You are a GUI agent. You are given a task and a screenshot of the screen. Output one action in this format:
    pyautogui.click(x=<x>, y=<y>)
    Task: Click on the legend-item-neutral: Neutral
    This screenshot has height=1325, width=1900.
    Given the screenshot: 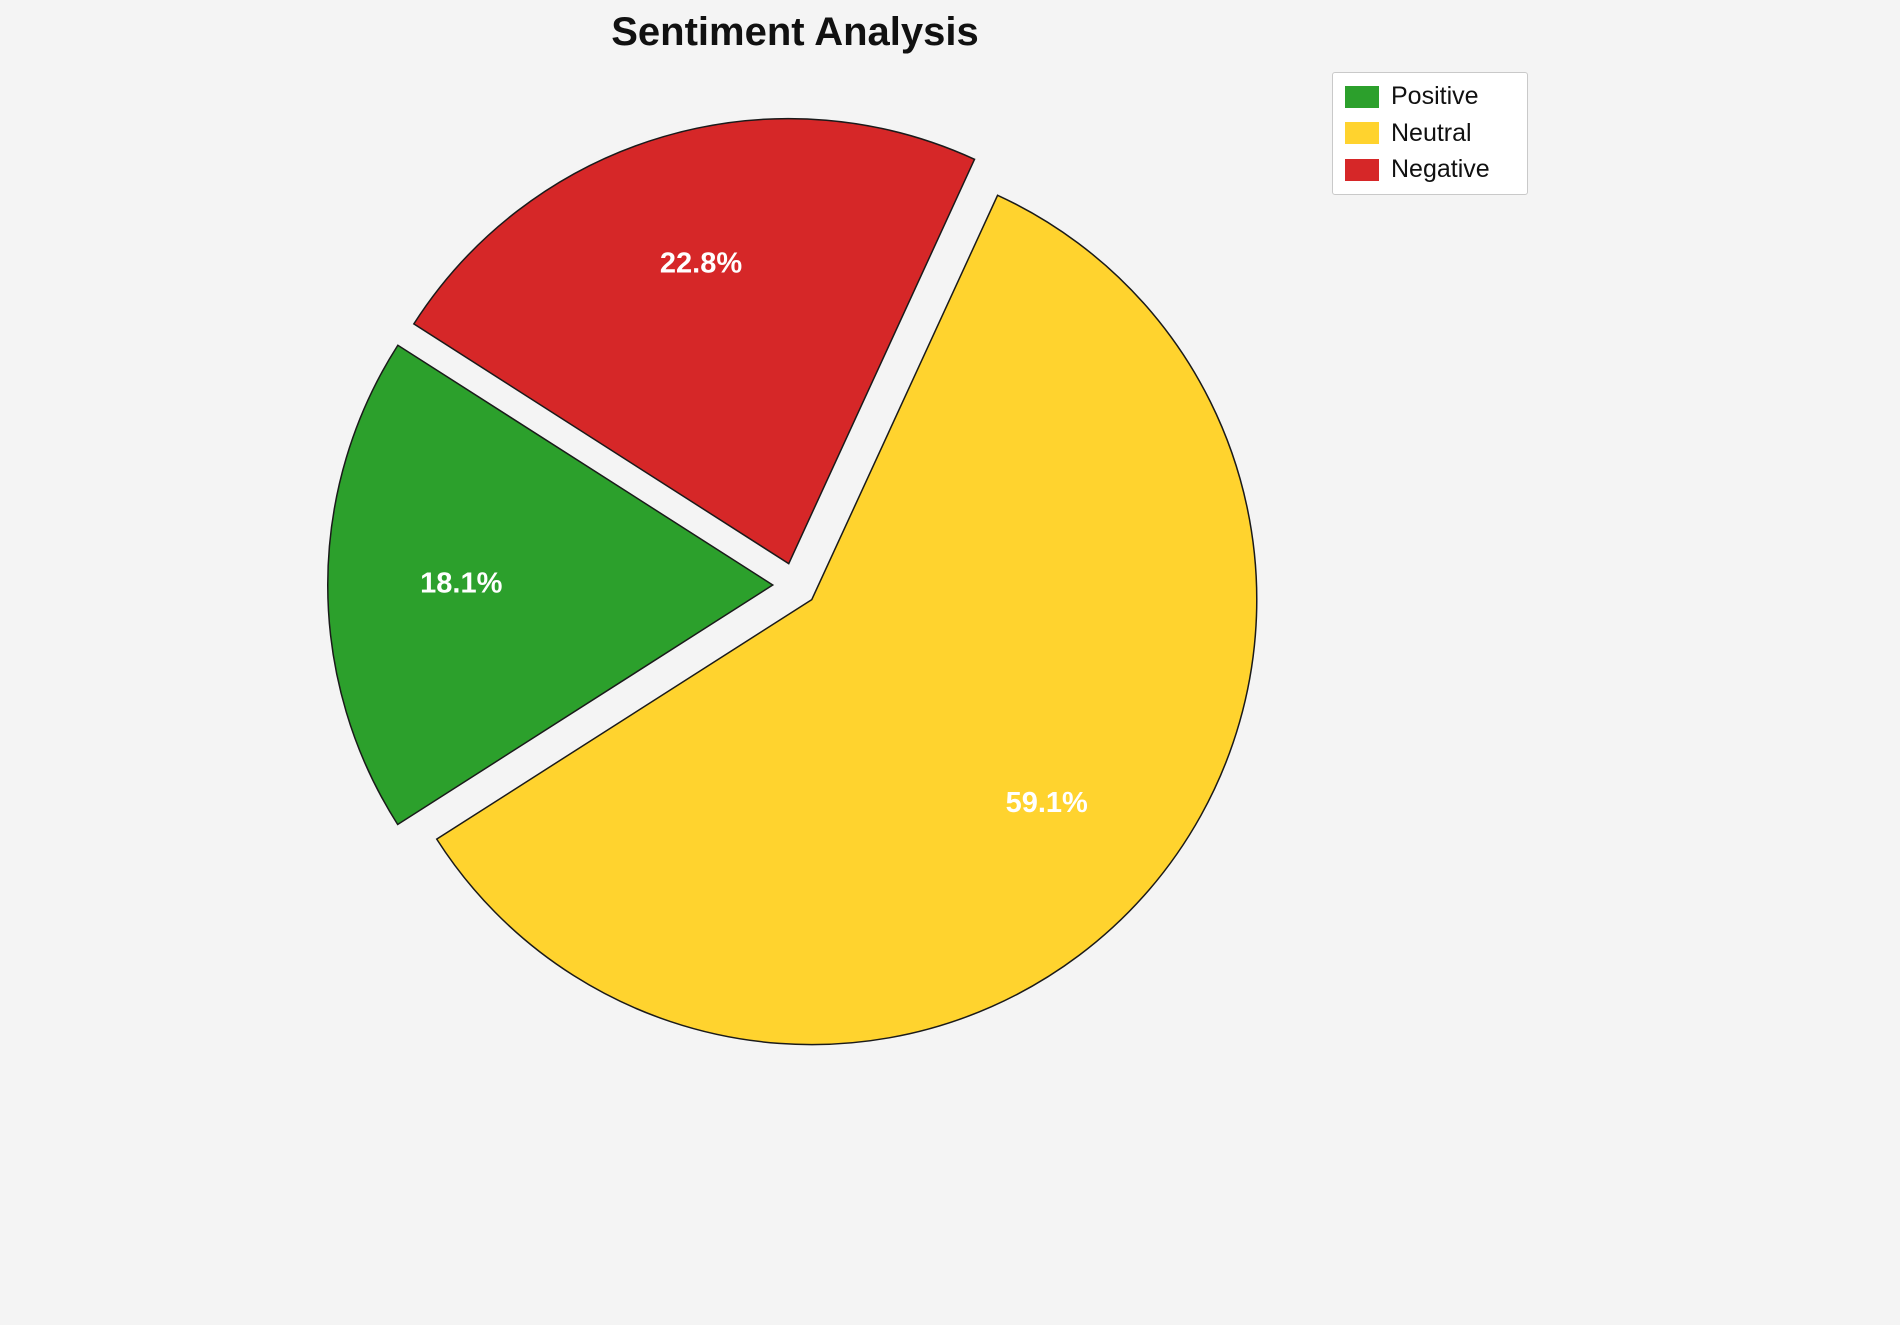 What is the action you would take?
    pyautogui.click(x=1428, y=133)
    